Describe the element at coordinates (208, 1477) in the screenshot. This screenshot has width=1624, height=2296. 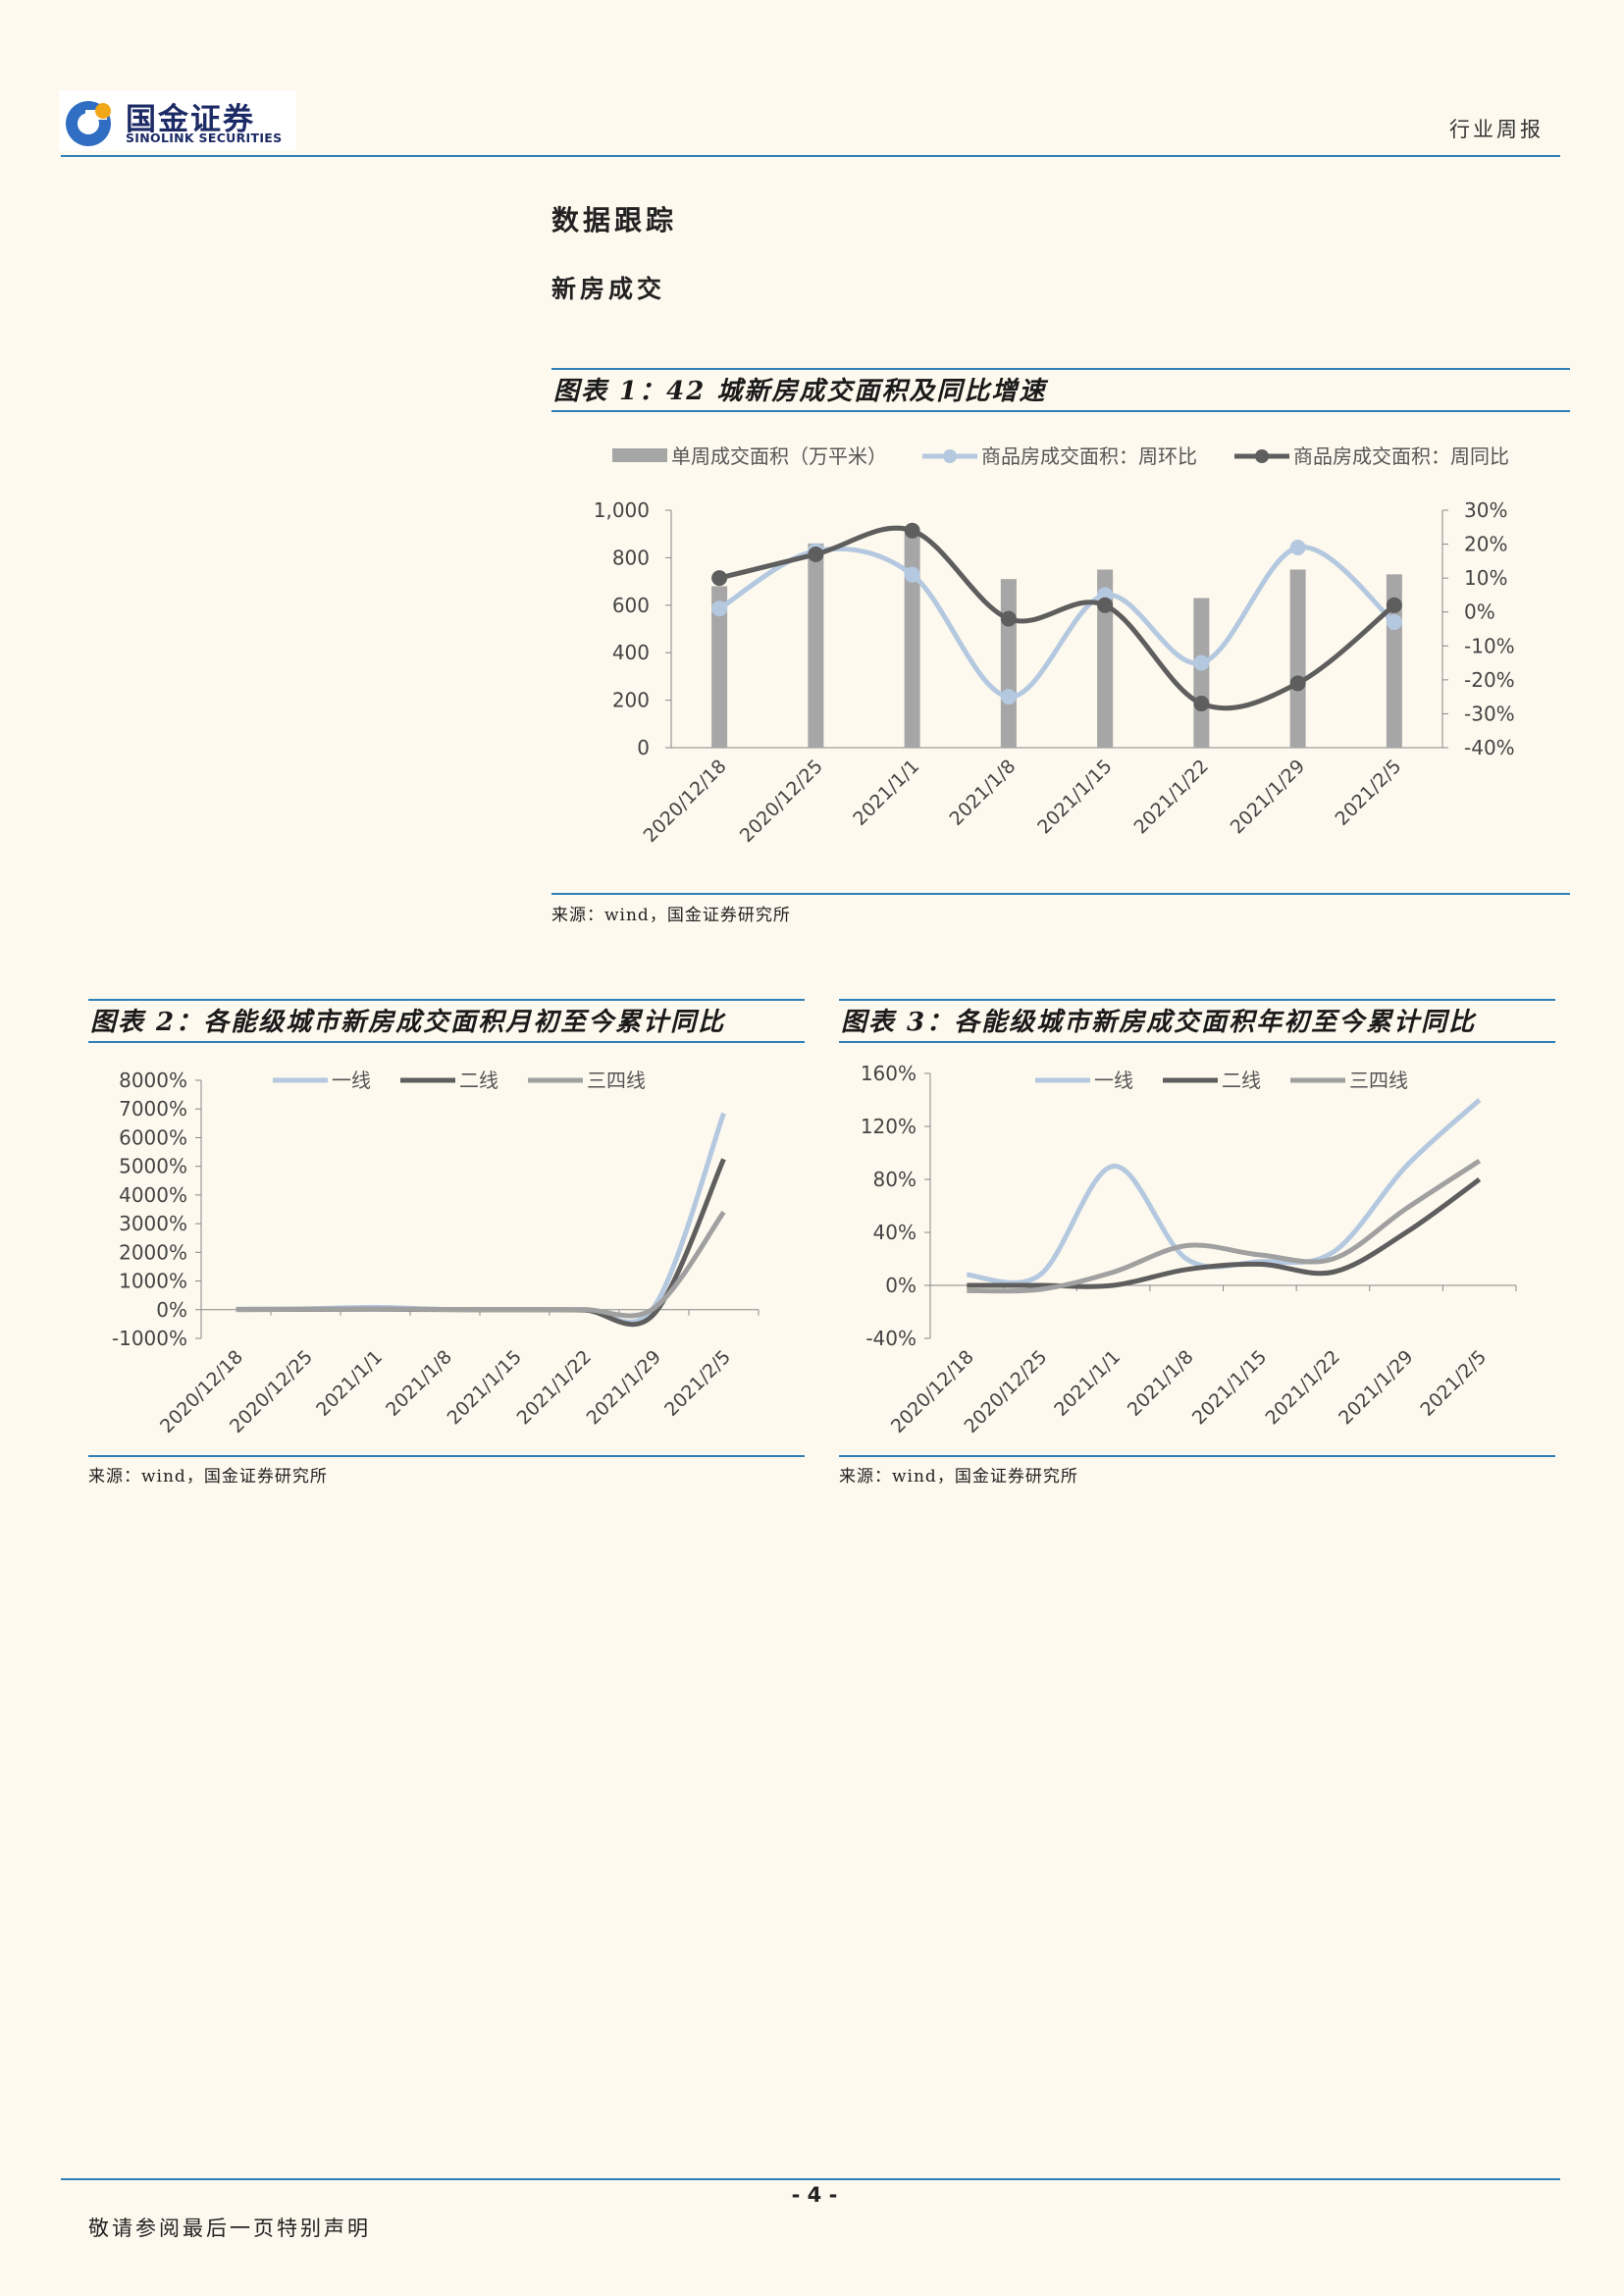
I see `fig2-source: 来源：wind，国金证券研究所` at that location.